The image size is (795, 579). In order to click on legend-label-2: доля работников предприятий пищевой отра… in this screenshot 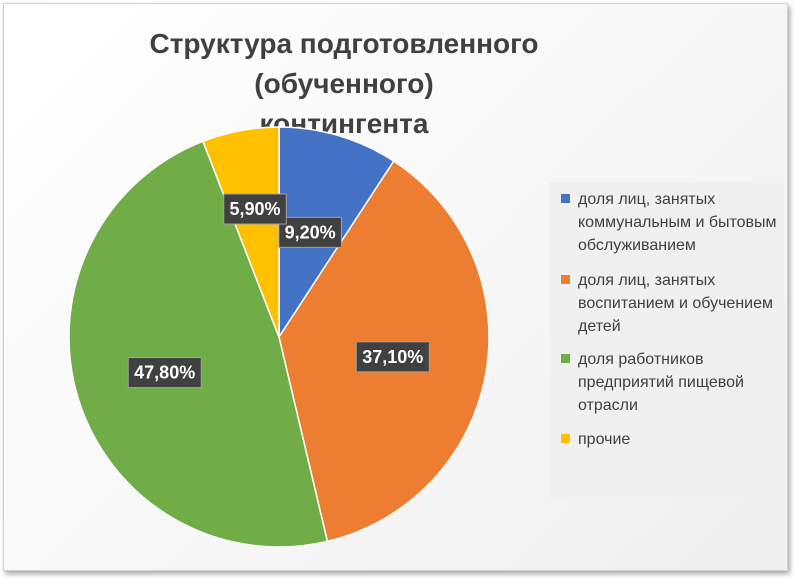, I will do `click(682, 382)`.